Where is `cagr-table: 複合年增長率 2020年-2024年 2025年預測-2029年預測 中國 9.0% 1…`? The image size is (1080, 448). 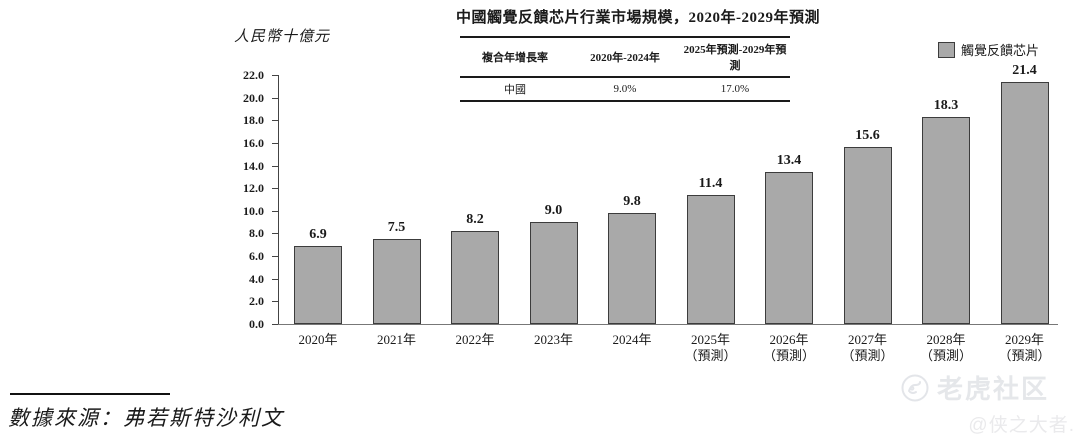 cagr-table: 複合年增長率 2020年-2024年 2025年預測-2029年預測 中國 9.0% 1… is located at coordinates (625, 69).